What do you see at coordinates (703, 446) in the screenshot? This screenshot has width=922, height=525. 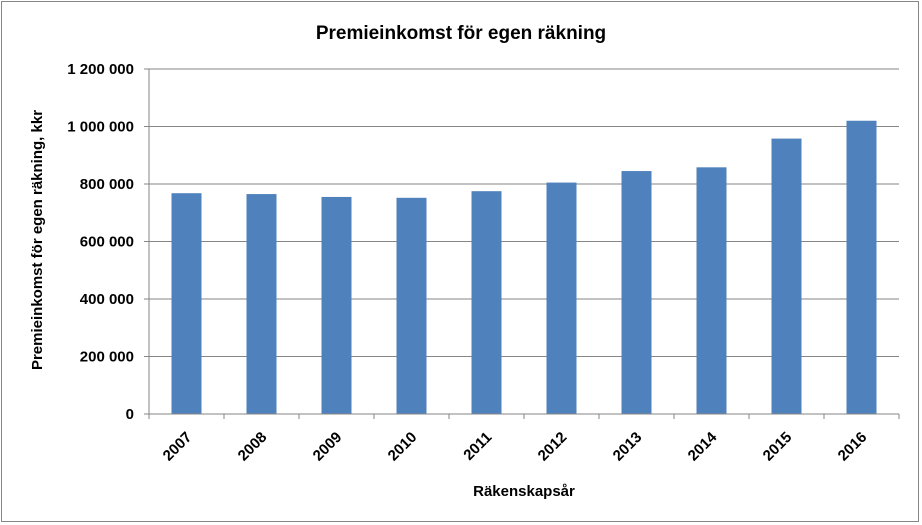 I see `x-tick-label: 2014` at bounding box center [703, 446].